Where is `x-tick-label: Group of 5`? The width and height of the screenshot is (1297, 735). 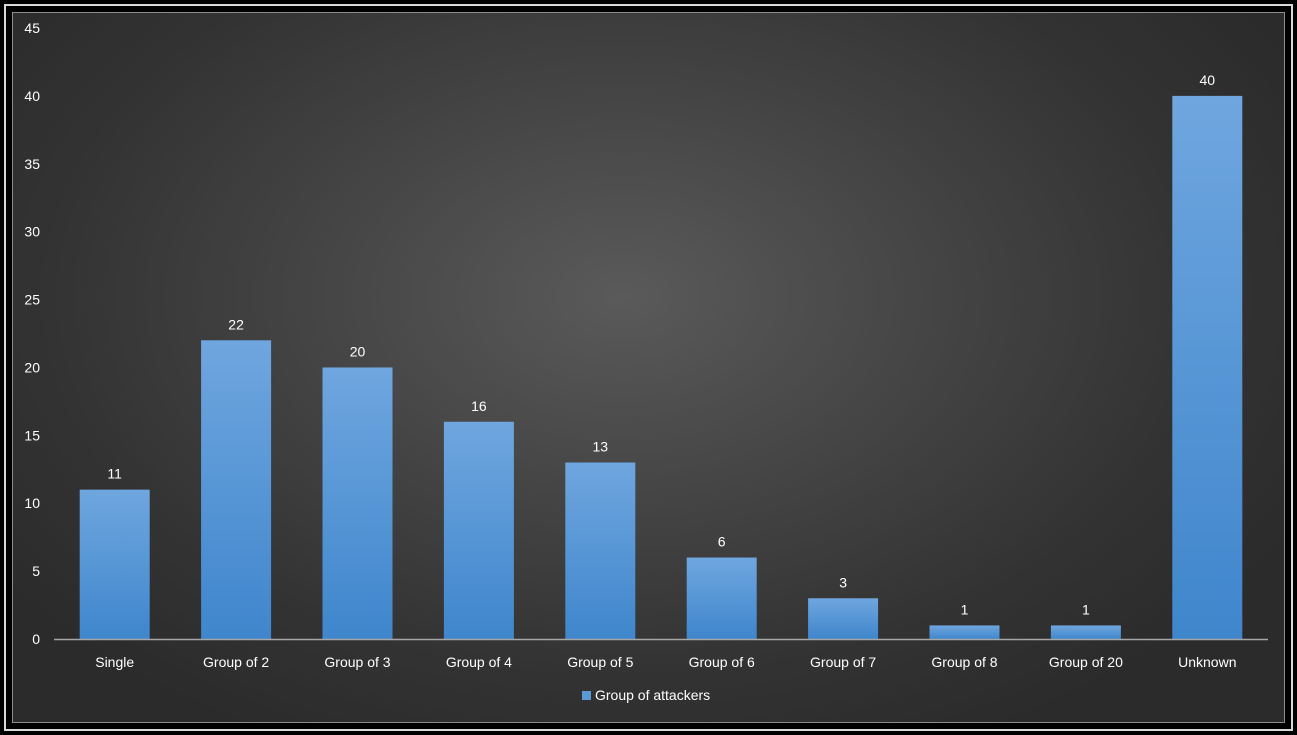 x-tick-label: Group of 5 is located at coordinates (600, 662).